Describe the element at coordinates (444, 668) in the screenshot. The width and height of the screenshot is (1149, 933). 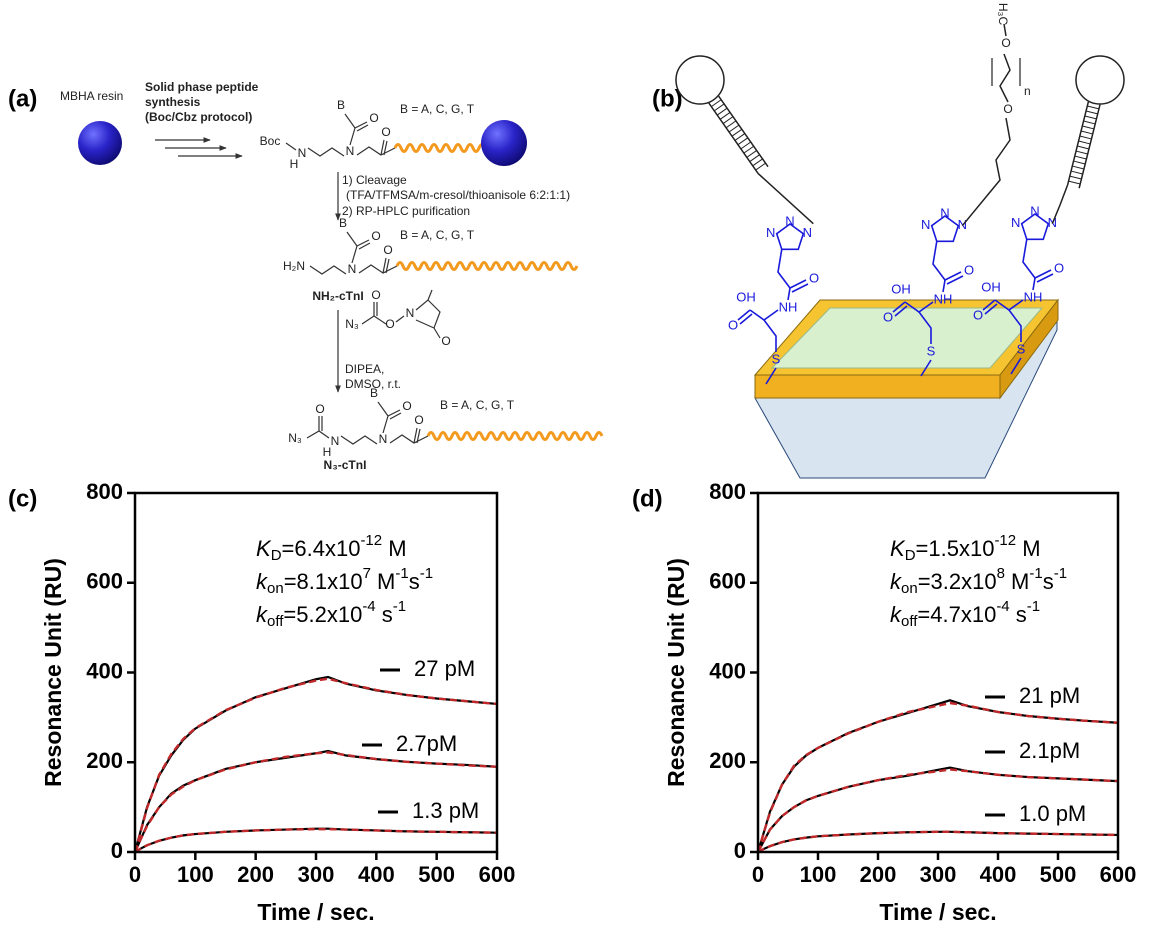
I see `legend-label: 27 pM` at that location.